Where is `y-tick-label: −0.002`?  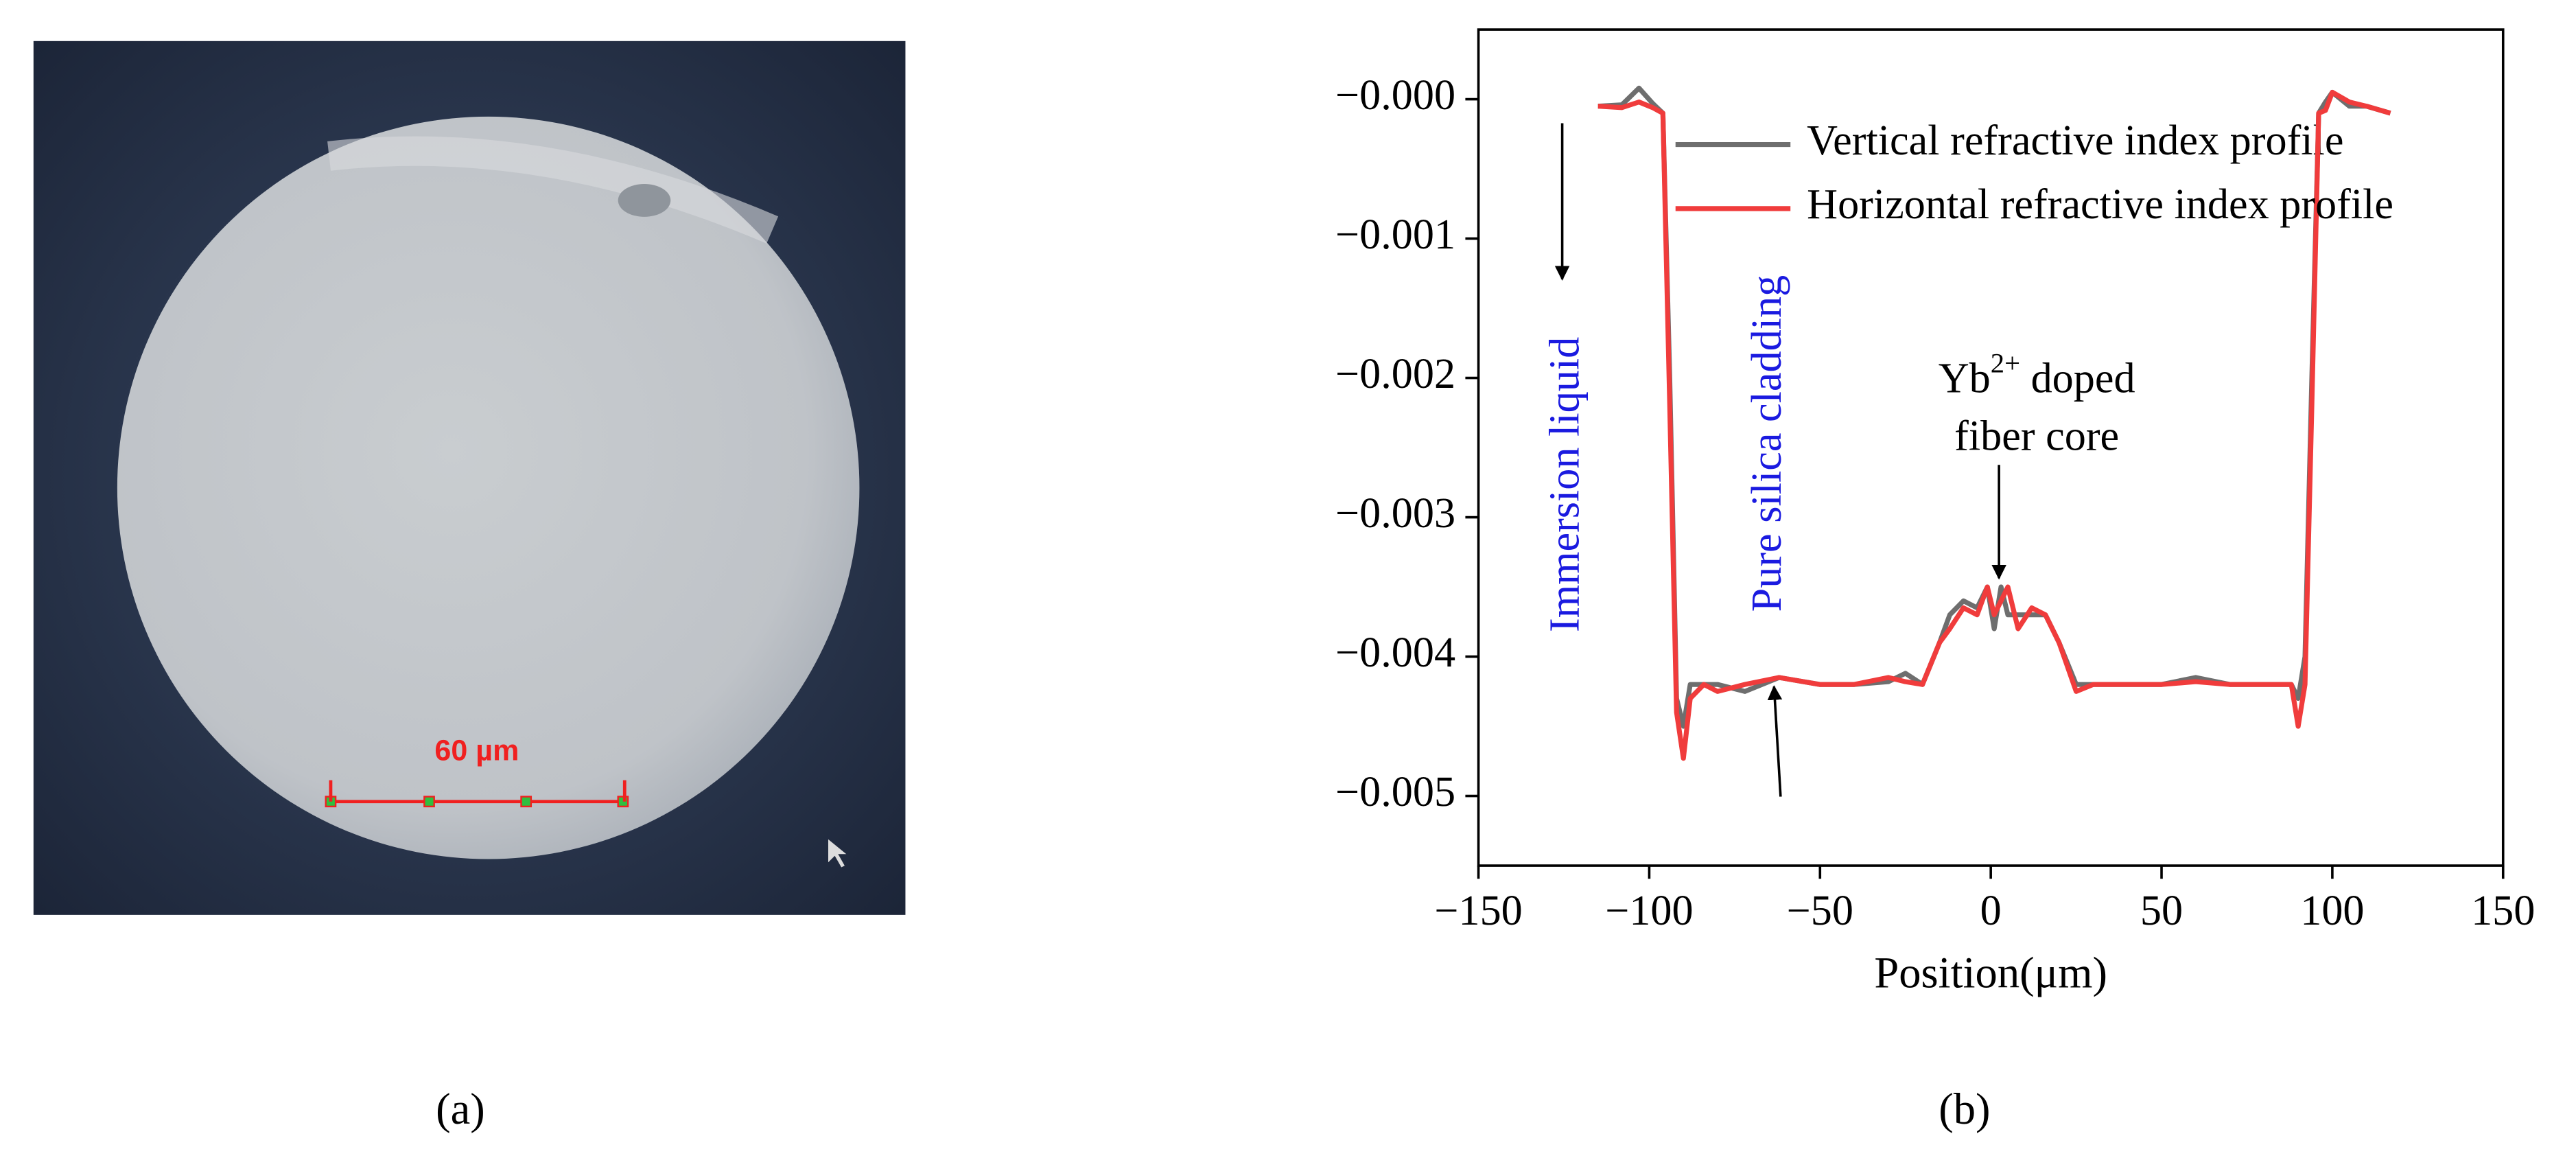 y-tick-label: −0.002 is located at coordinates (1395, 374).